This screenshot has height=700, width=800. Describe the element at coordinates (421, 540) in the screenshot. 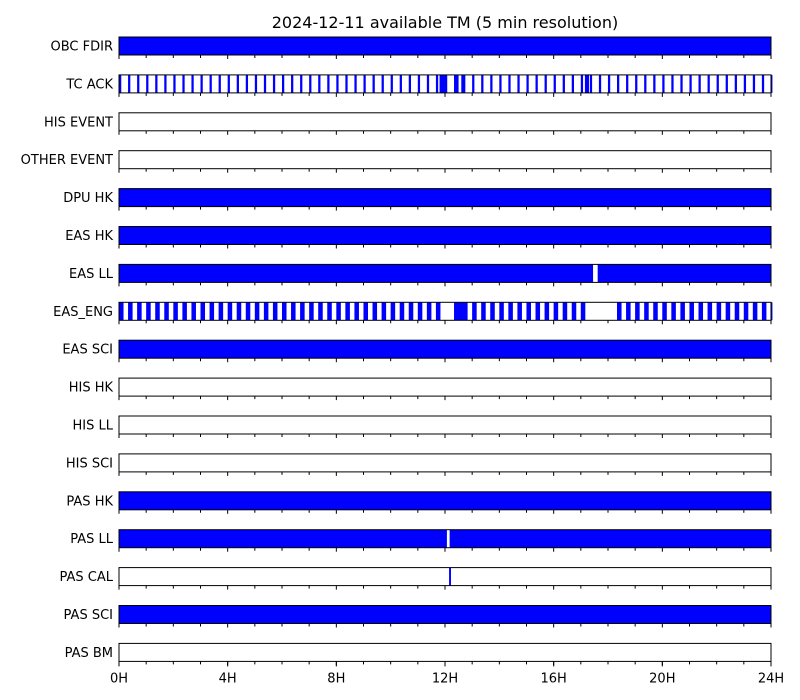

I see `row-pas-ll: PAS LL` at that location.